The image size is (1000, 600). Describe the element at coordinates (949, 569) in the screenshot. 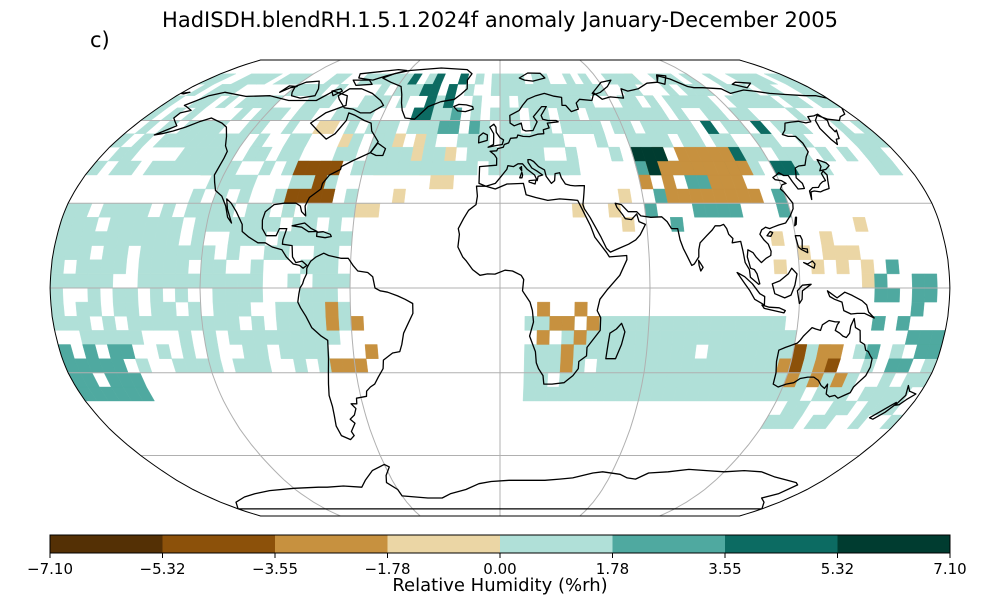

I see `colorbar-tick-label: 7.10` at that location.